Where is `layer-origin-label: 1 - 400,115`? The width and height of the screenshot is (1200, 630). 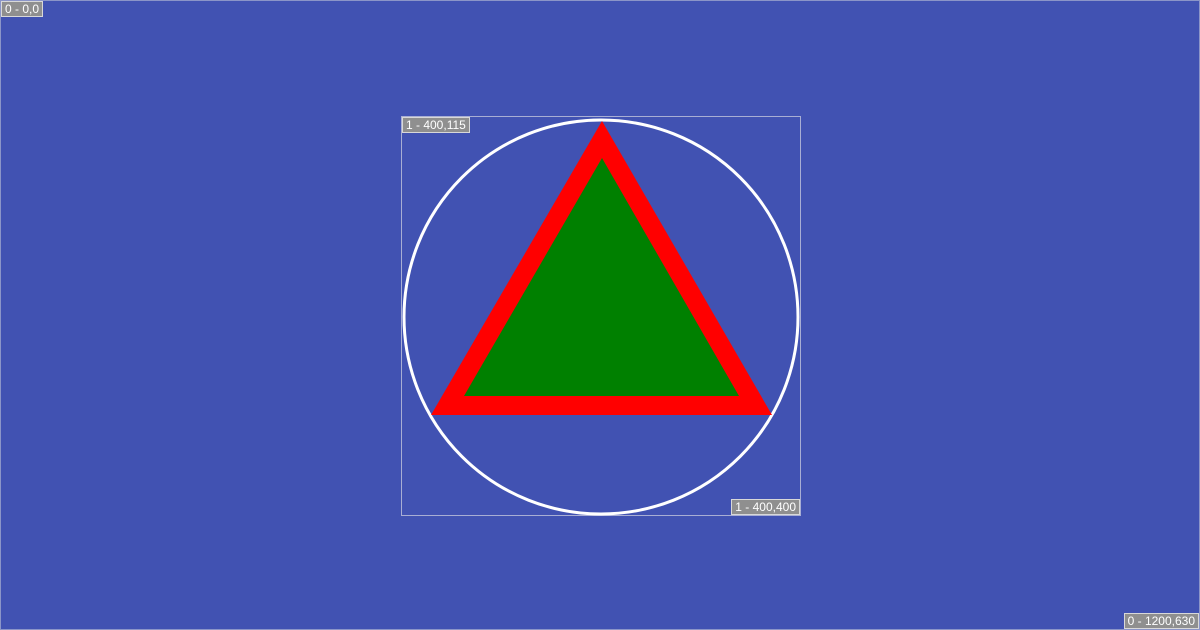 layer-origin-label: 1 - 400,115 is located at coordinates (436, 125).